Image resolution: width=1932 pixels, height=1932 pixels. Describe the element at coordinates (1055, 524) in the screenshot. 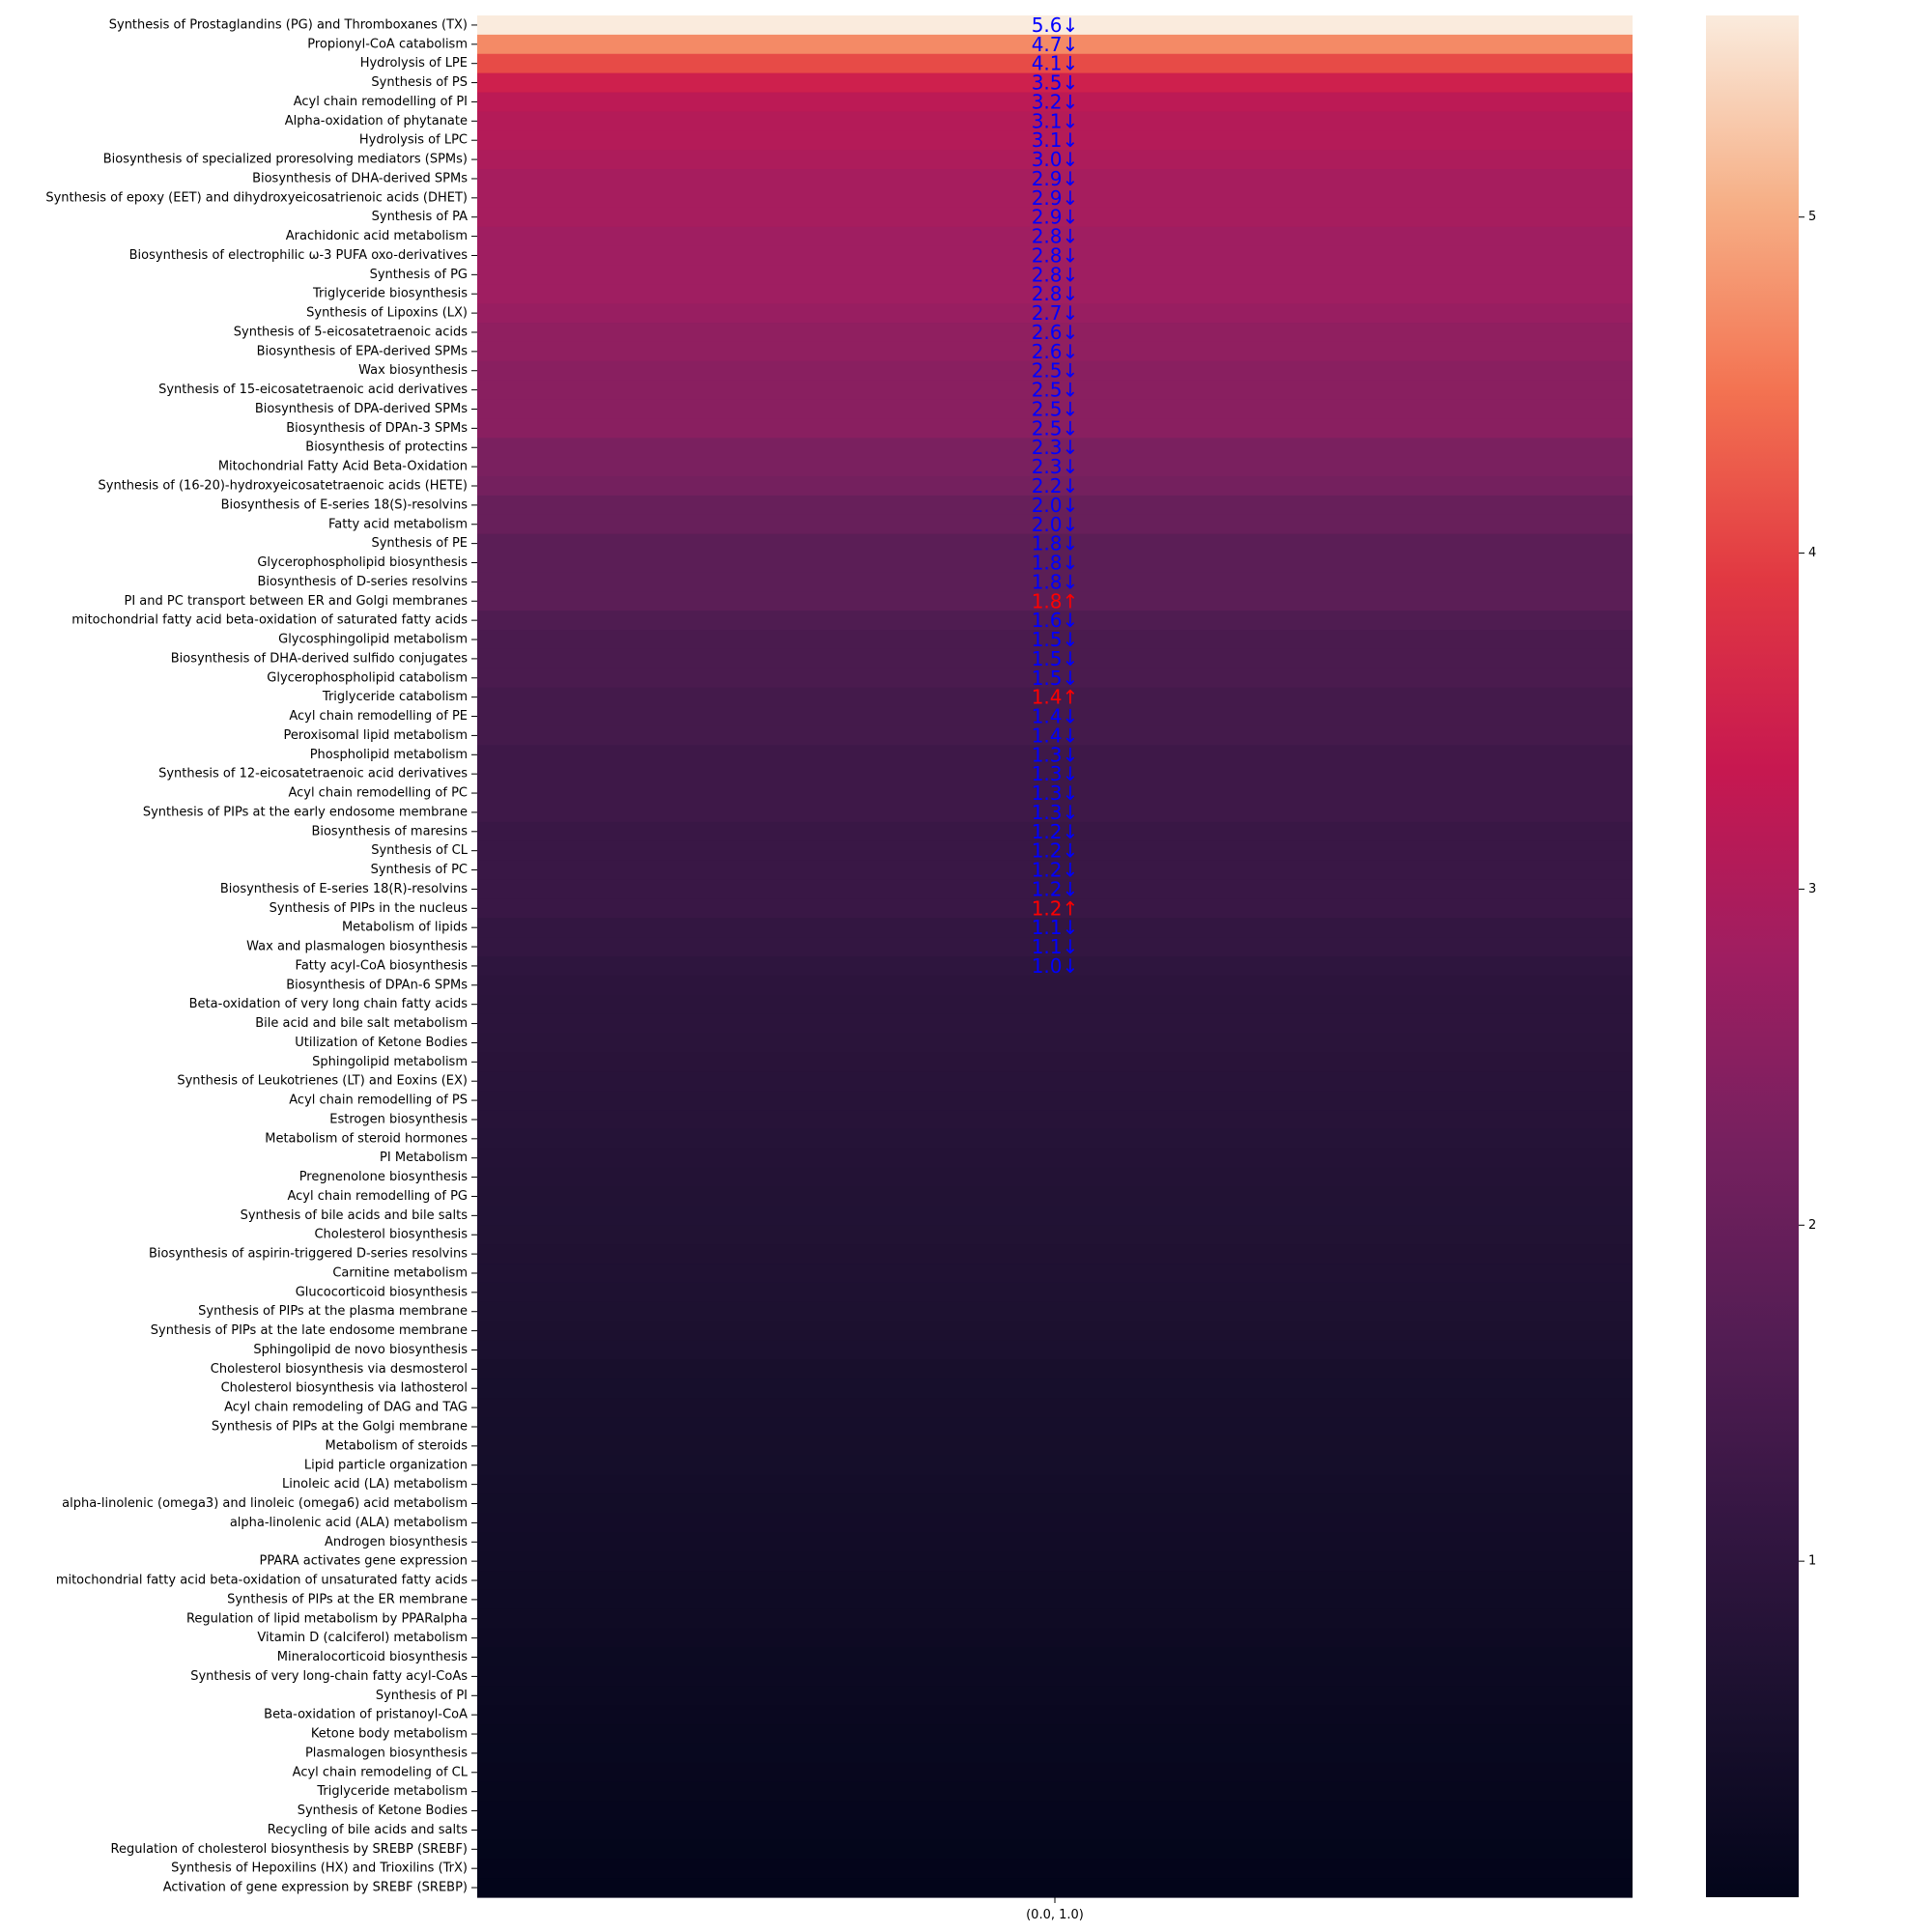

I see `cell-annotation: 2.0↓` at that location.